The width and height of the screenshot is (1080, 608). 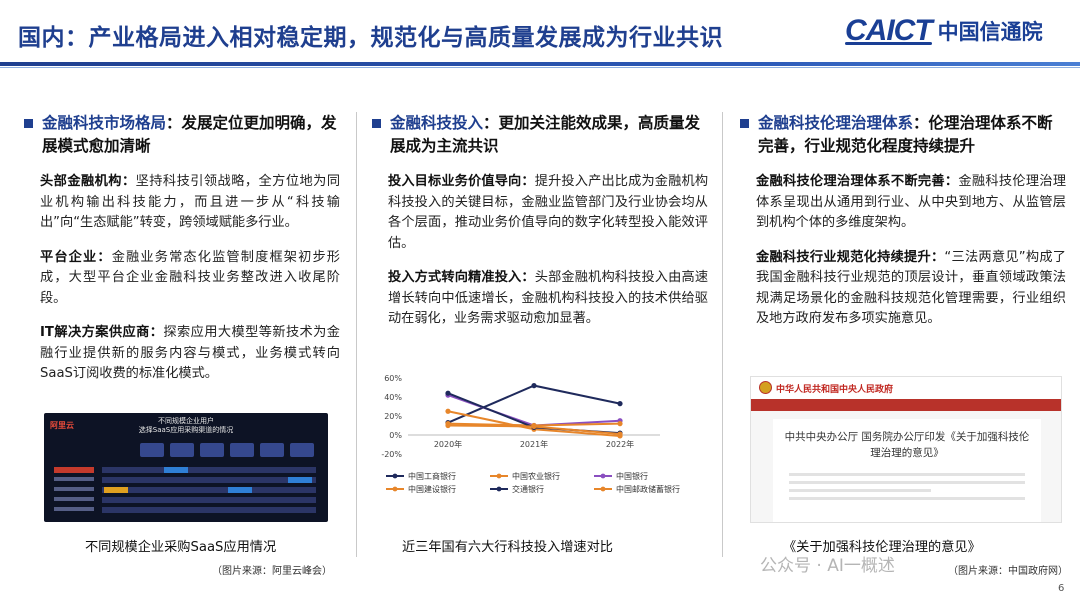 I want to click on x-tick-label: 2020年, so click(x=448, y=444).